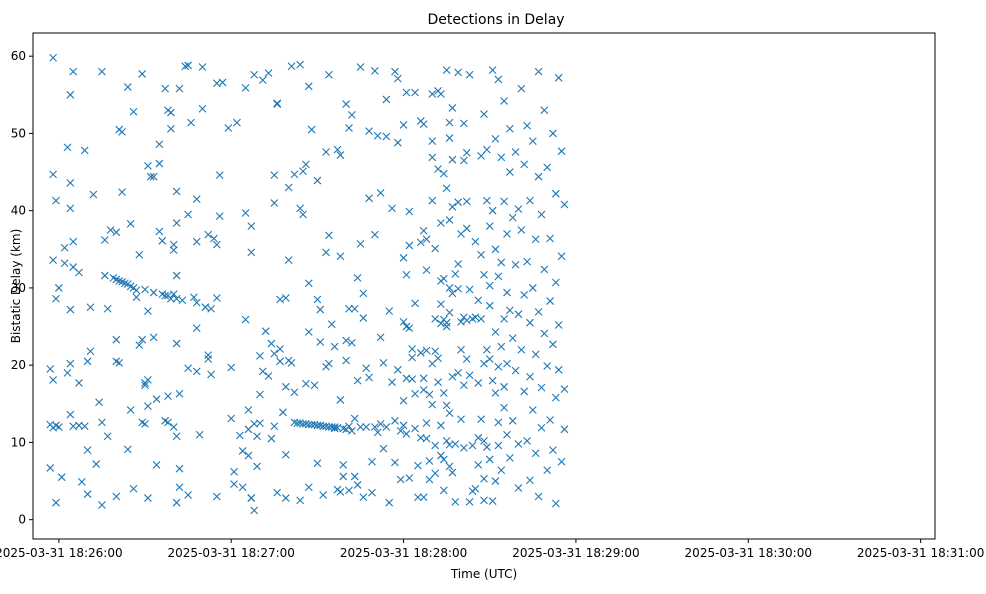 This screenshot has height=594, width=986. Describe the element at coordinates (495, 20) in the screenshot. I see `chart-title: Detections in Delay` at that location.